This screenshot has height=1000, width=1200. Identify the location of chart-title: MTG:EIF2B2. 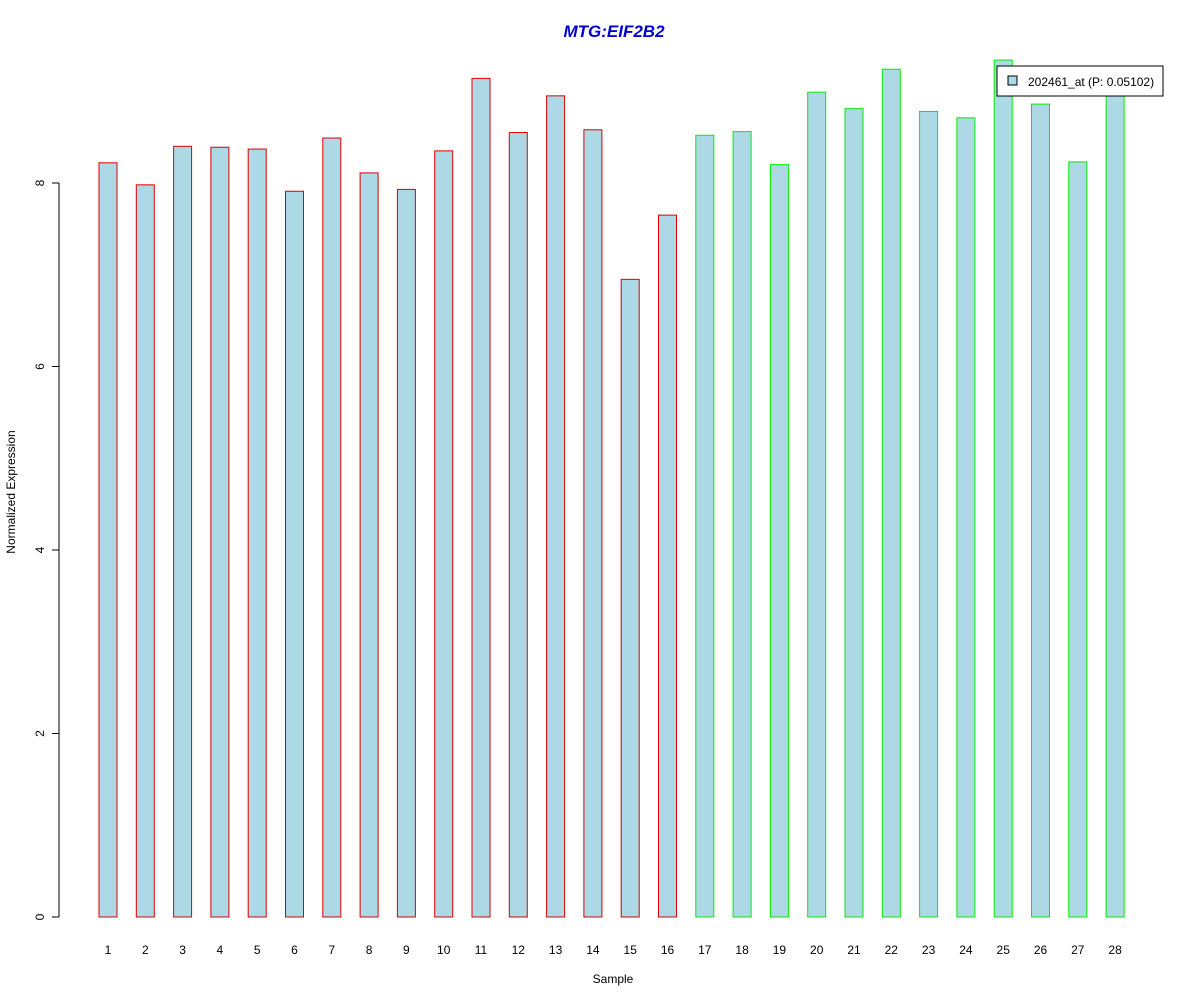
(614, 31).